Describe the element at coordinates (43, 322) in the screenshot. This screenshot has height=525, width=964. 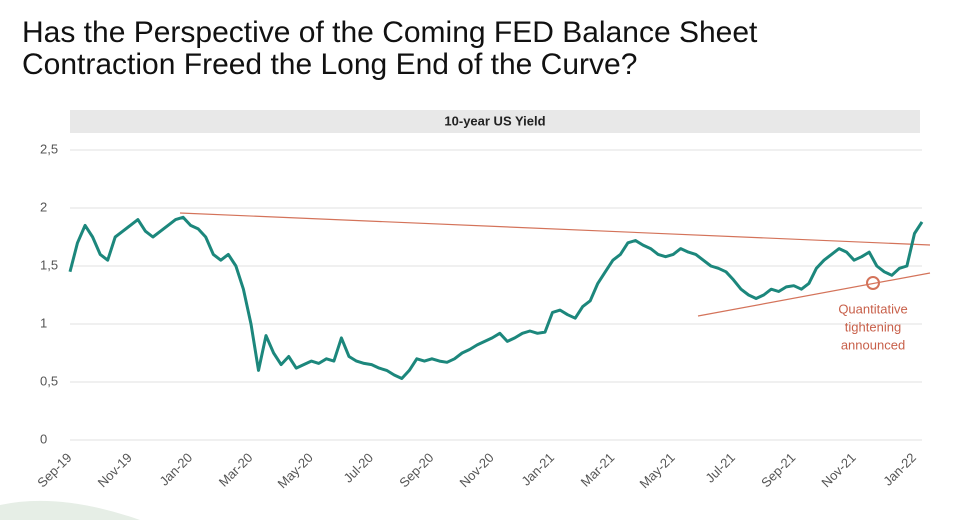
I see `y-tick-label: 1` at that location.